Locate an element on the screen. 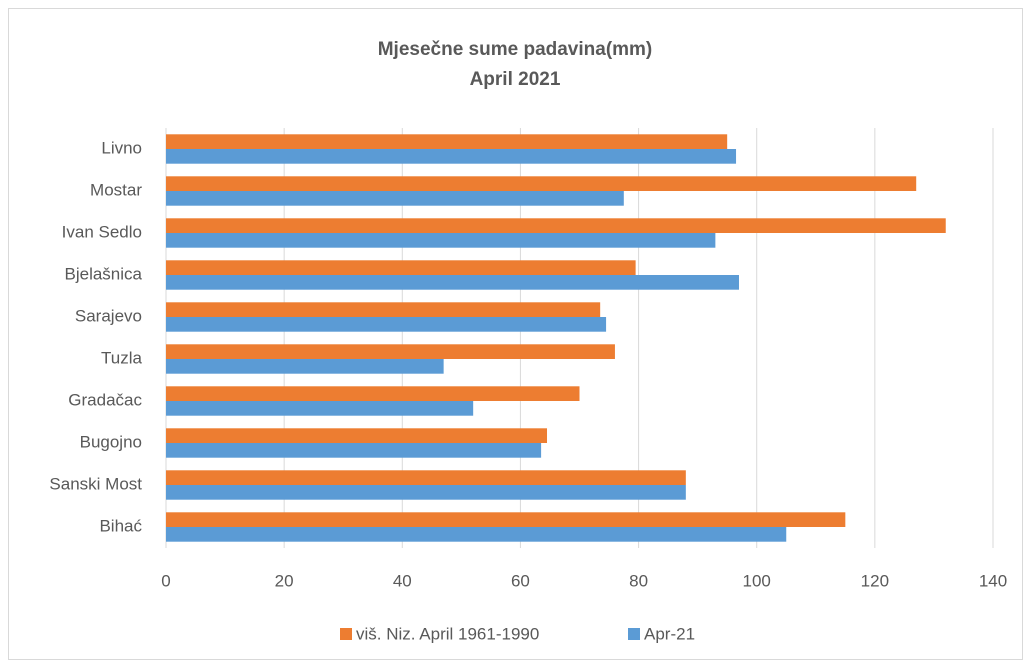 This screenshot has width=1031, height=668. y-tick-label: Tuzla is located at coordinates (121, 357).